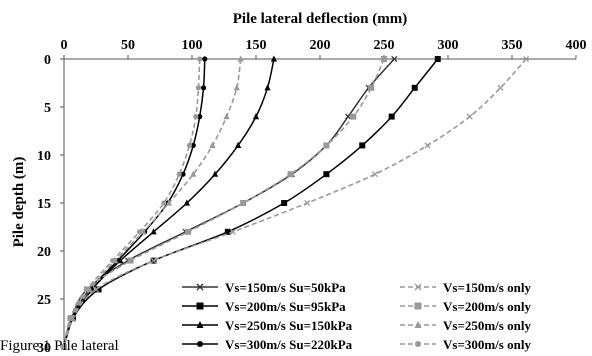 The image size is (592, 356). What do you see at coordinates (44, 348) in the screenshot?
I see `y-tick-label: 30` at bounding box center [44, 348].